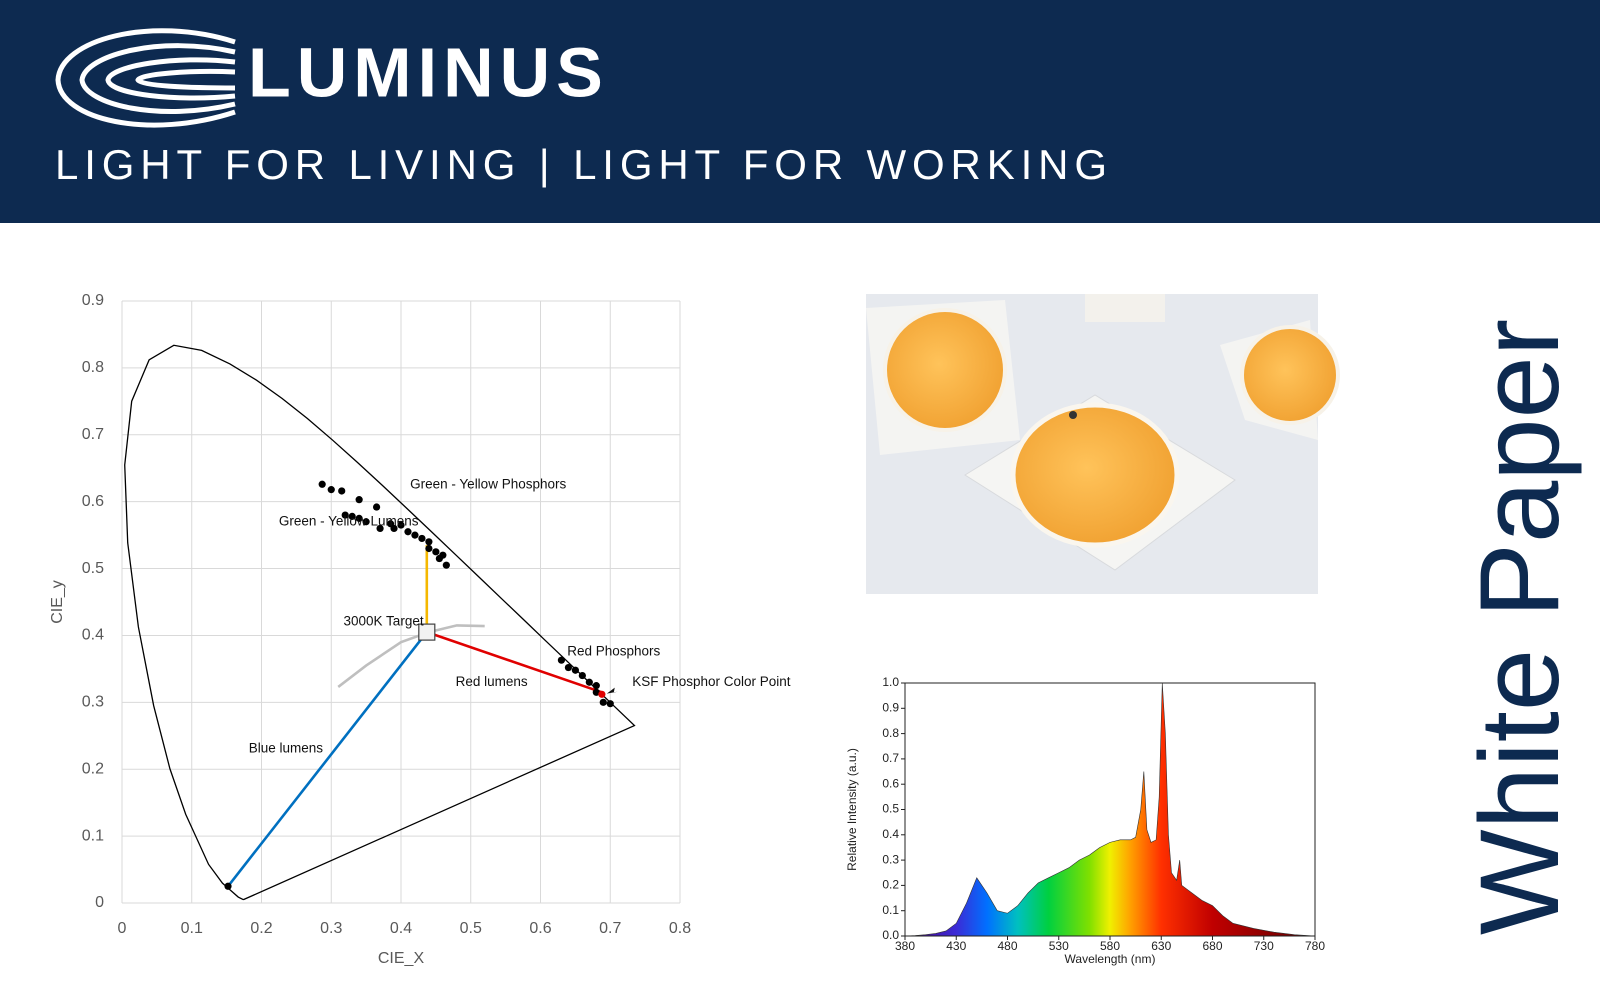  I want to click on logo-mark, so click(145, 78).